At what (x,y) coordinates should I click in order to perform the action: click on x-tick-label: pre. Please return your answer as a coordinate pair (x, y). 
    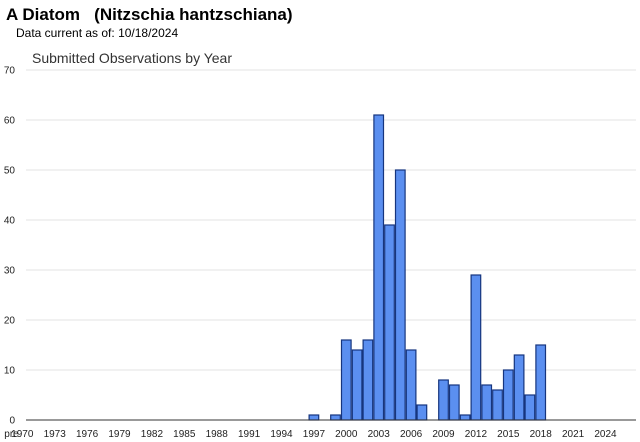
    Looking at the image, I should click on (11, 434).